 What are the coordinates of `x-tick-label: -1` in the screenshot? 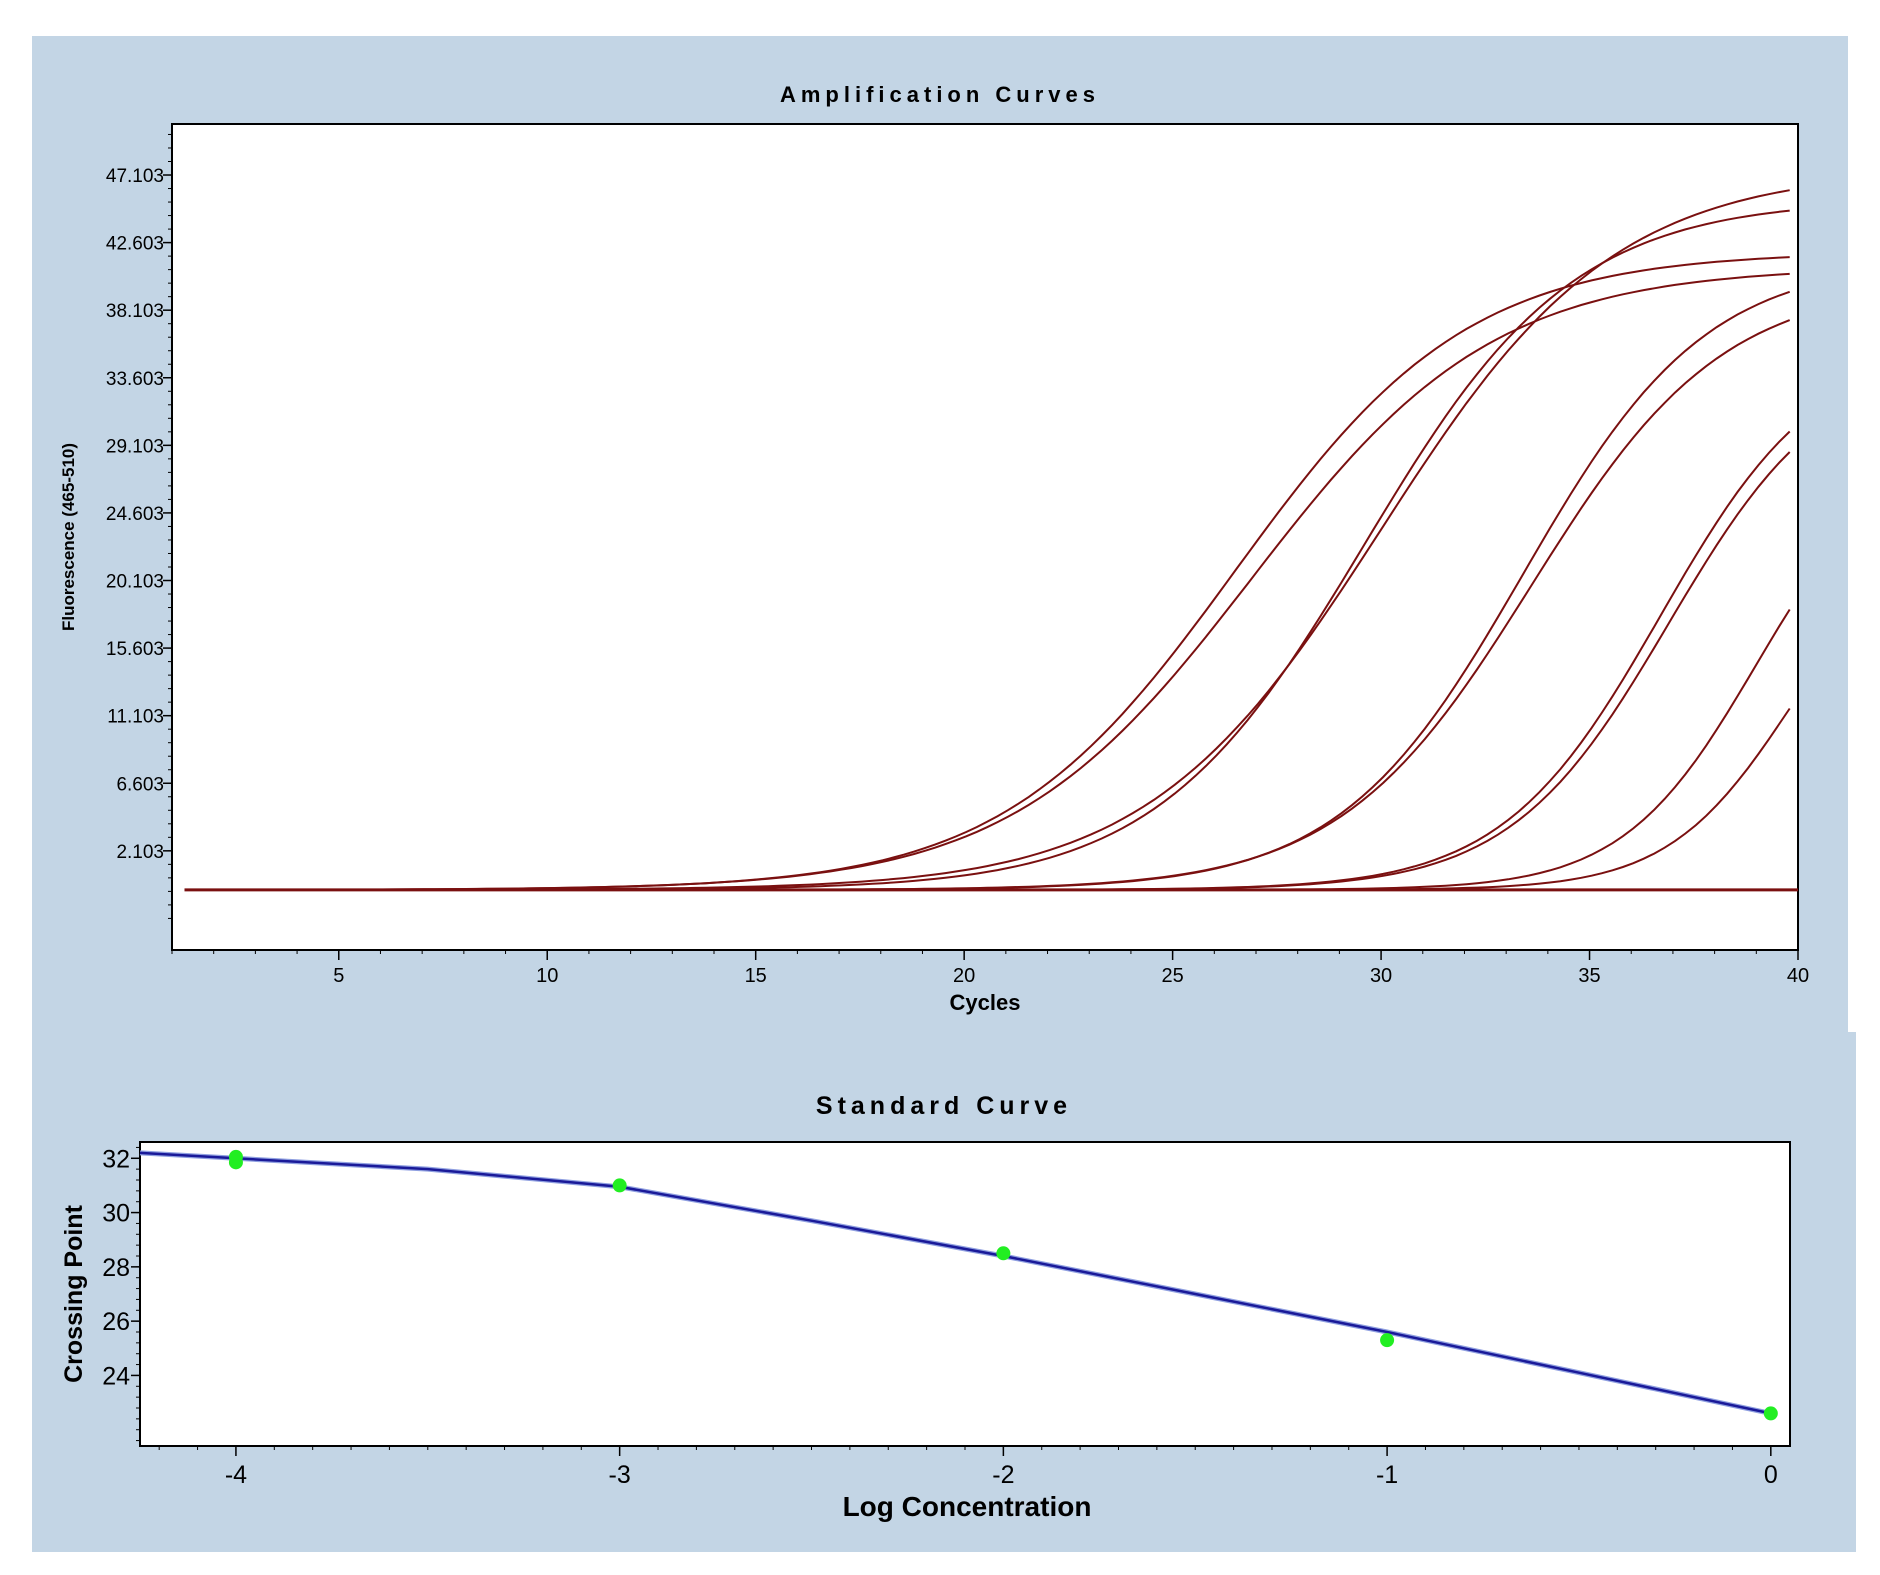 It's located at (1387, 1475).